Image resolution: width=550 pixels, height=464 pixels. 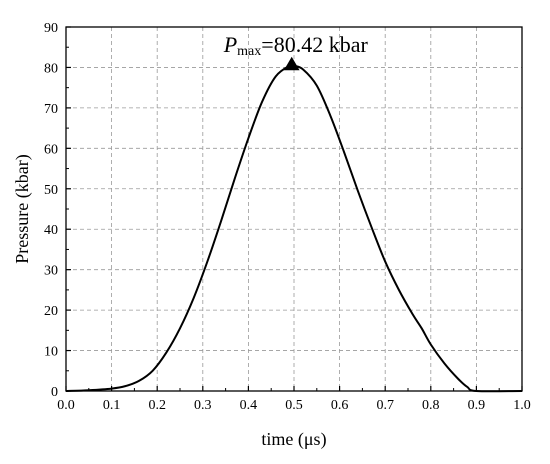 What do you see at coordinates (51, 109) in the screenshot?
I see `y-tick-label: 70` at bounding box center [51, 109].